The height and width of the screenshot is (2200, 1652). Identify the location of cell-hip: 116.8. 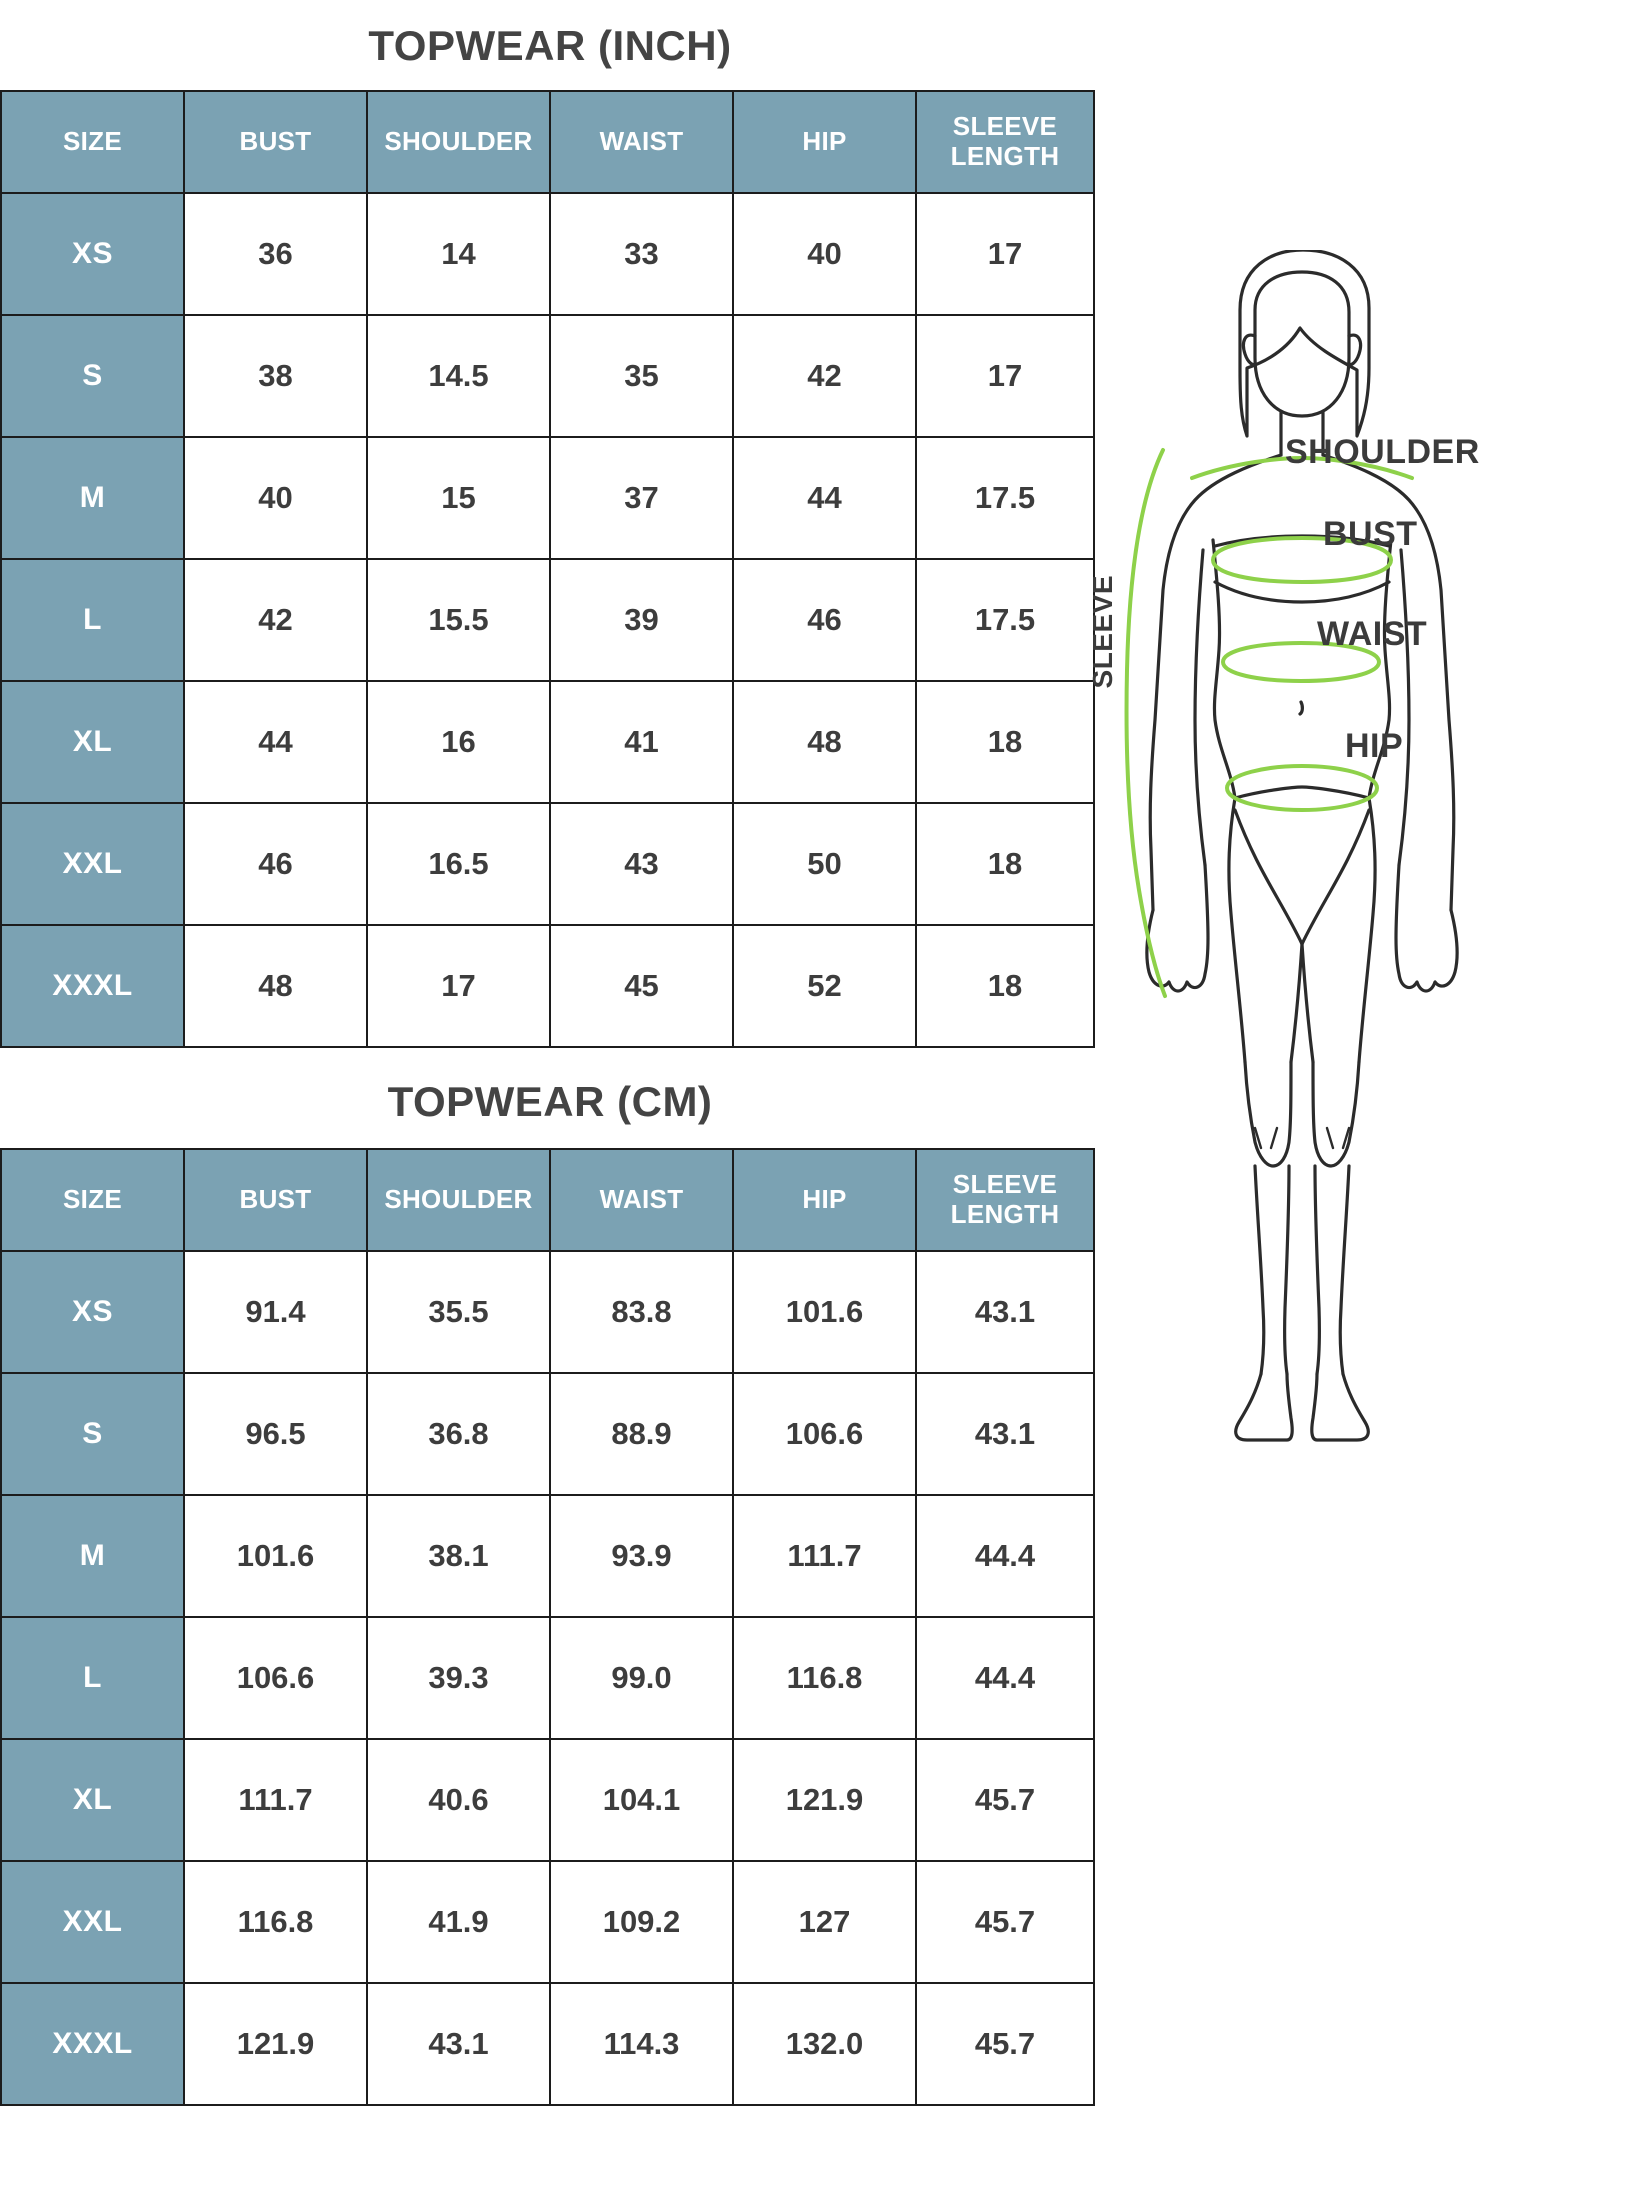
(824, 1678).